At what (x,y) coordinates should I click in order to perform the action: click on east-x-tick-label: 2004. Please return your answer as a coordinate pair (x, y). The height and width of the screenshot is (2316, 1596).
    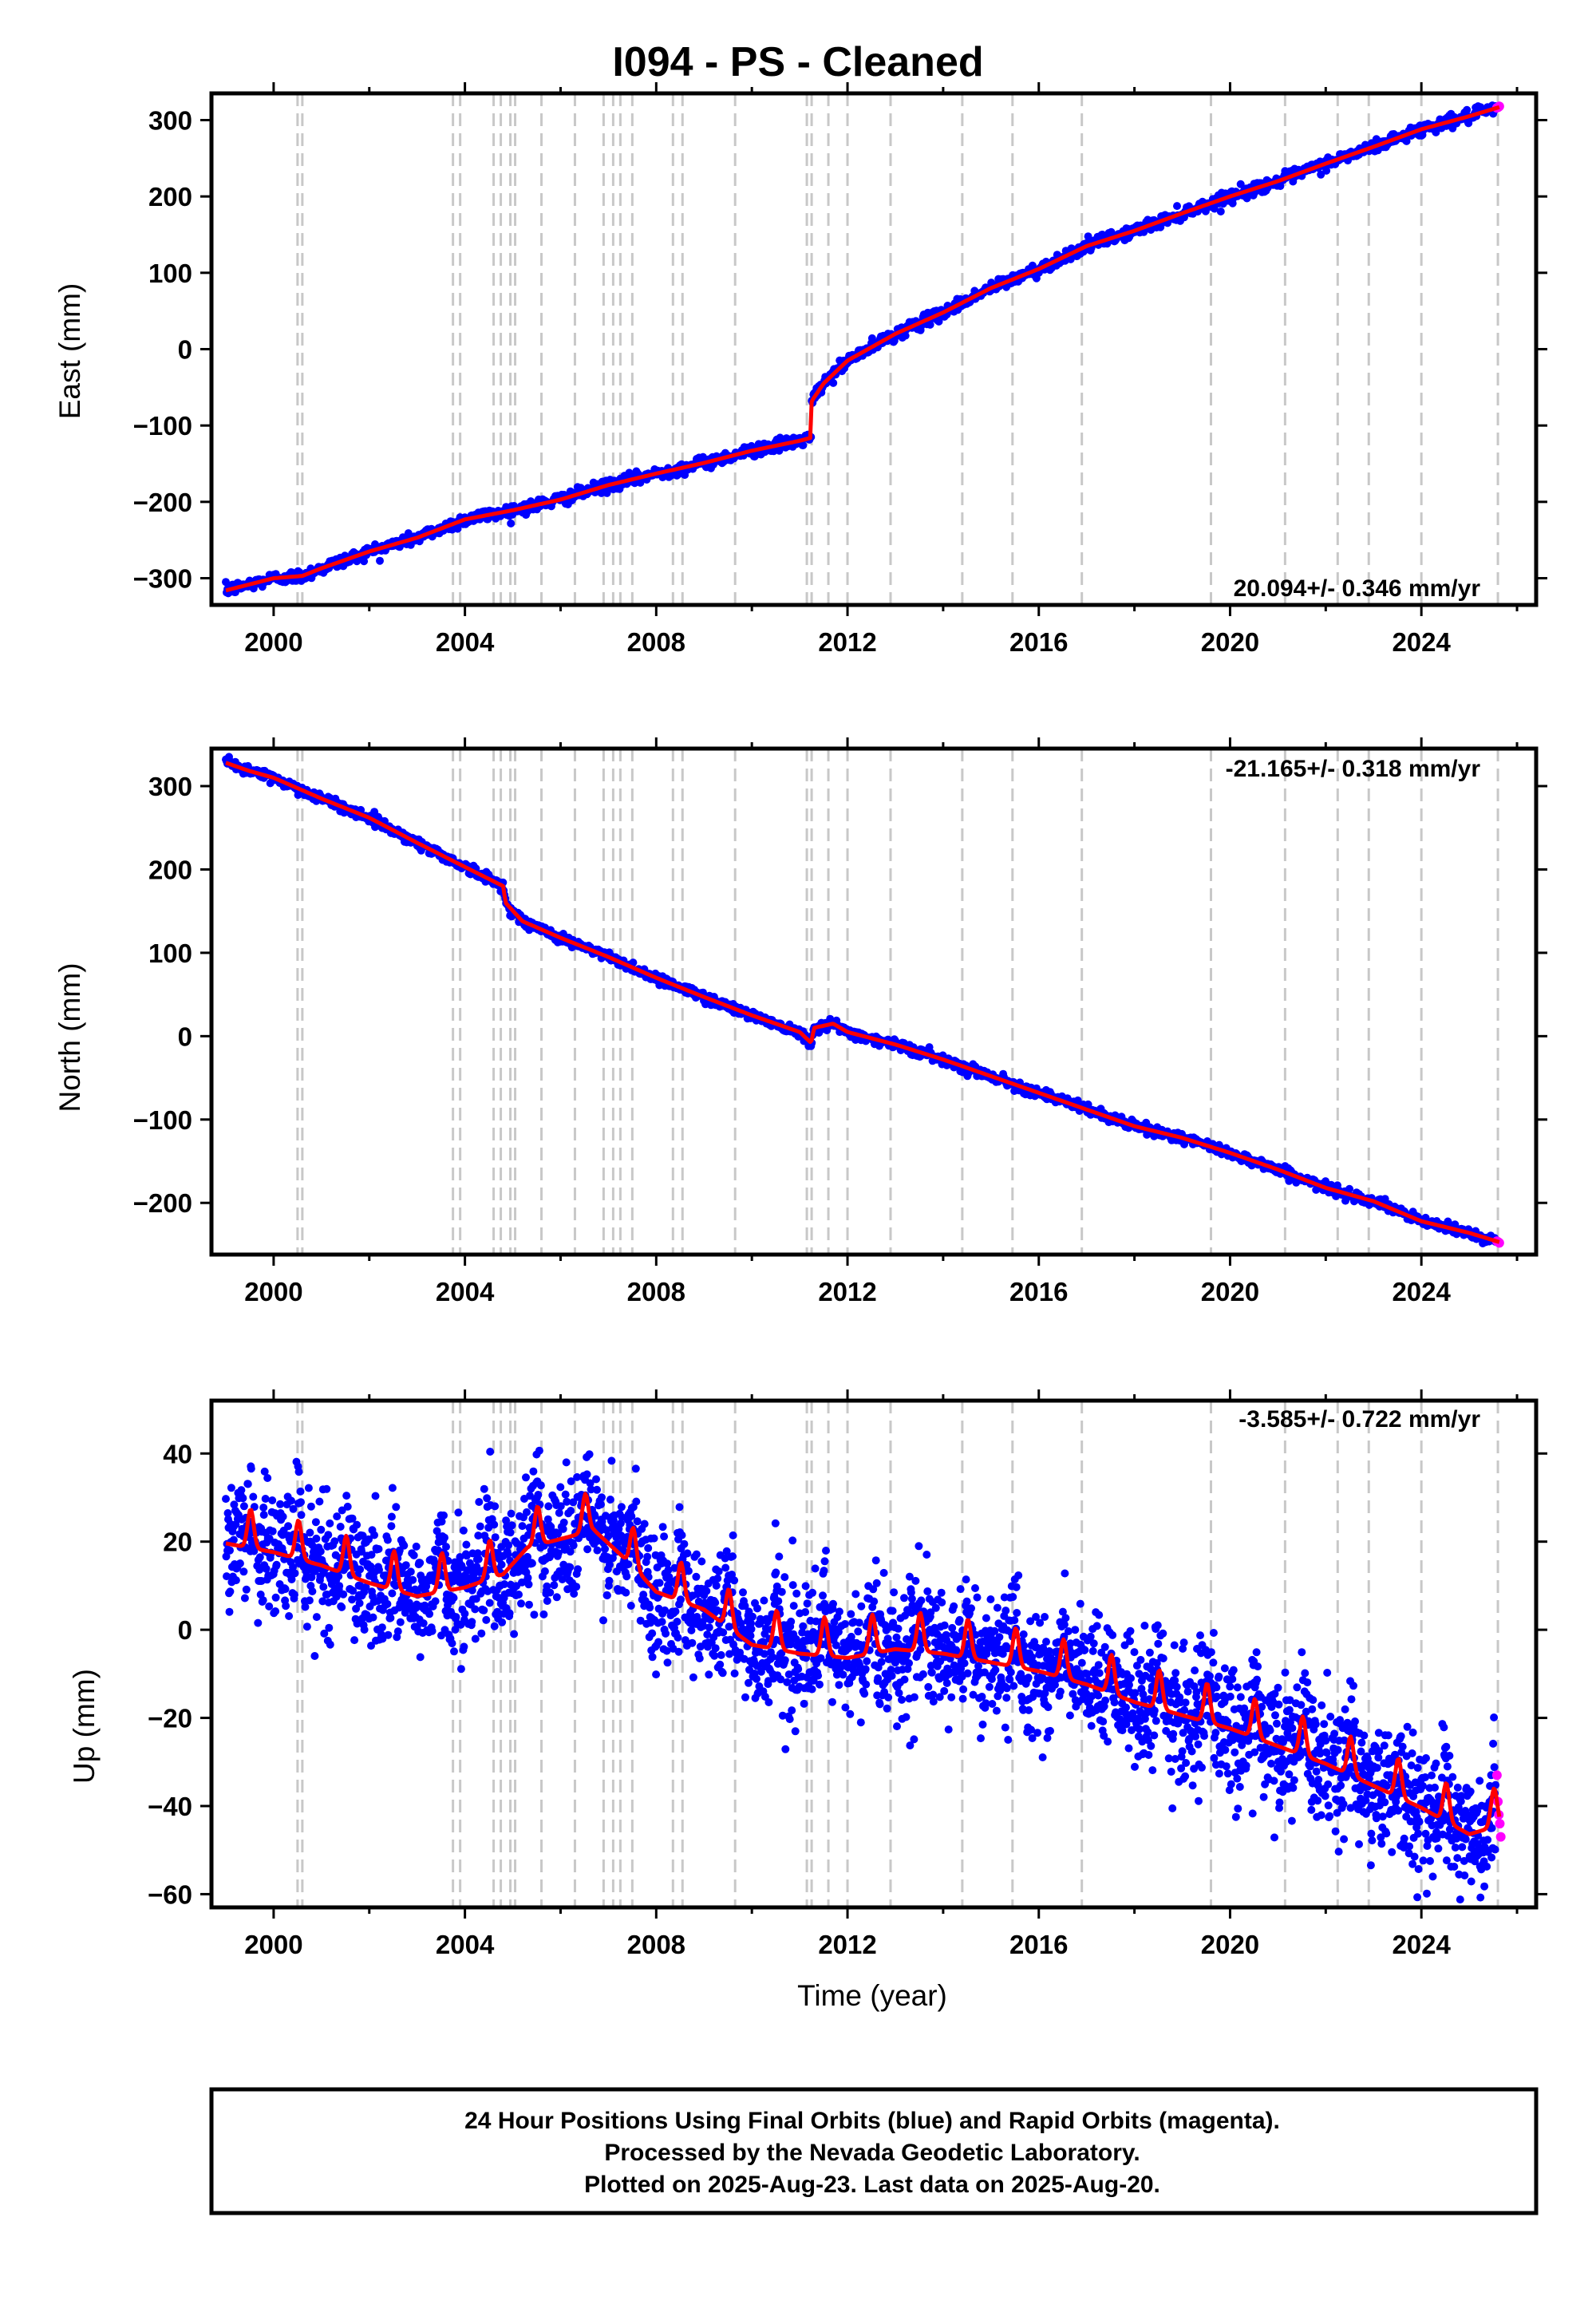
    Looking at the image, I should click on (465, 642).